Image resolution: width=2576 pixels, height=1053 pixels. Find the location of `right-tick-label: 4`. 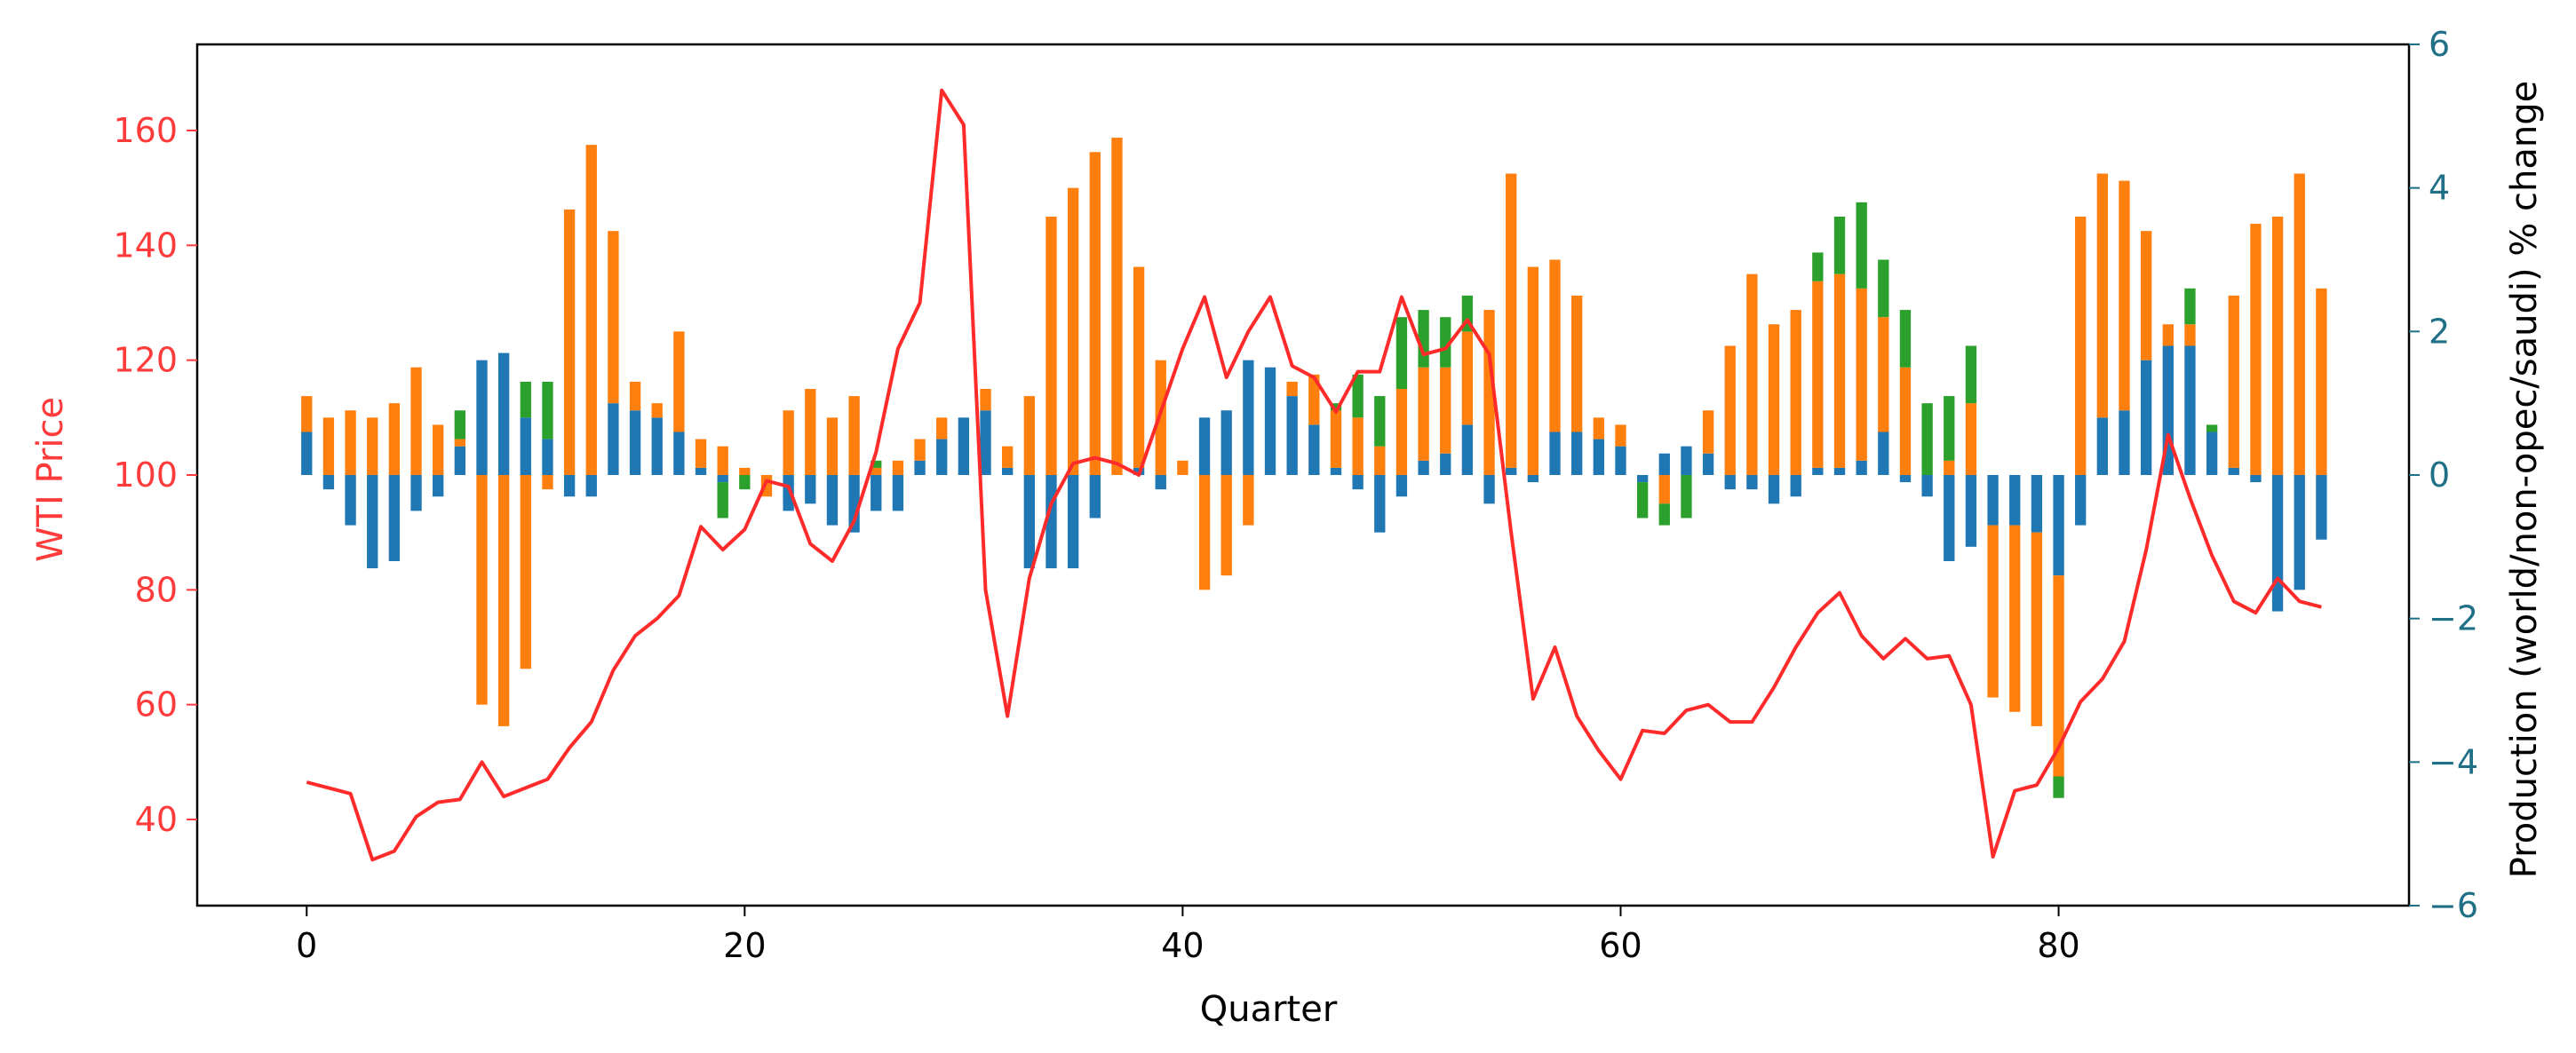

right-tick-label: 4 is located at coordinates (2439, 188).